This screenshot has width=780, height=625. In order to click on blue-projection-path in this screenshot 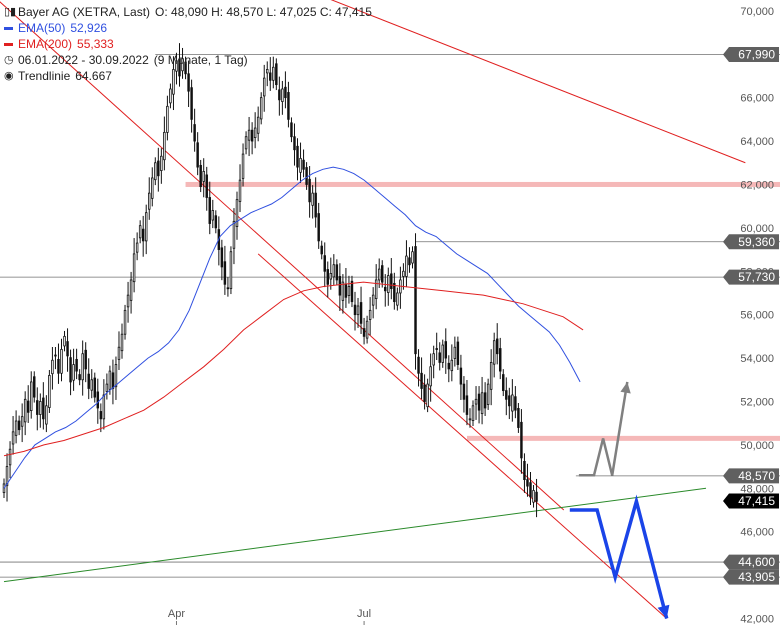, I will do `click(619, 556)`.